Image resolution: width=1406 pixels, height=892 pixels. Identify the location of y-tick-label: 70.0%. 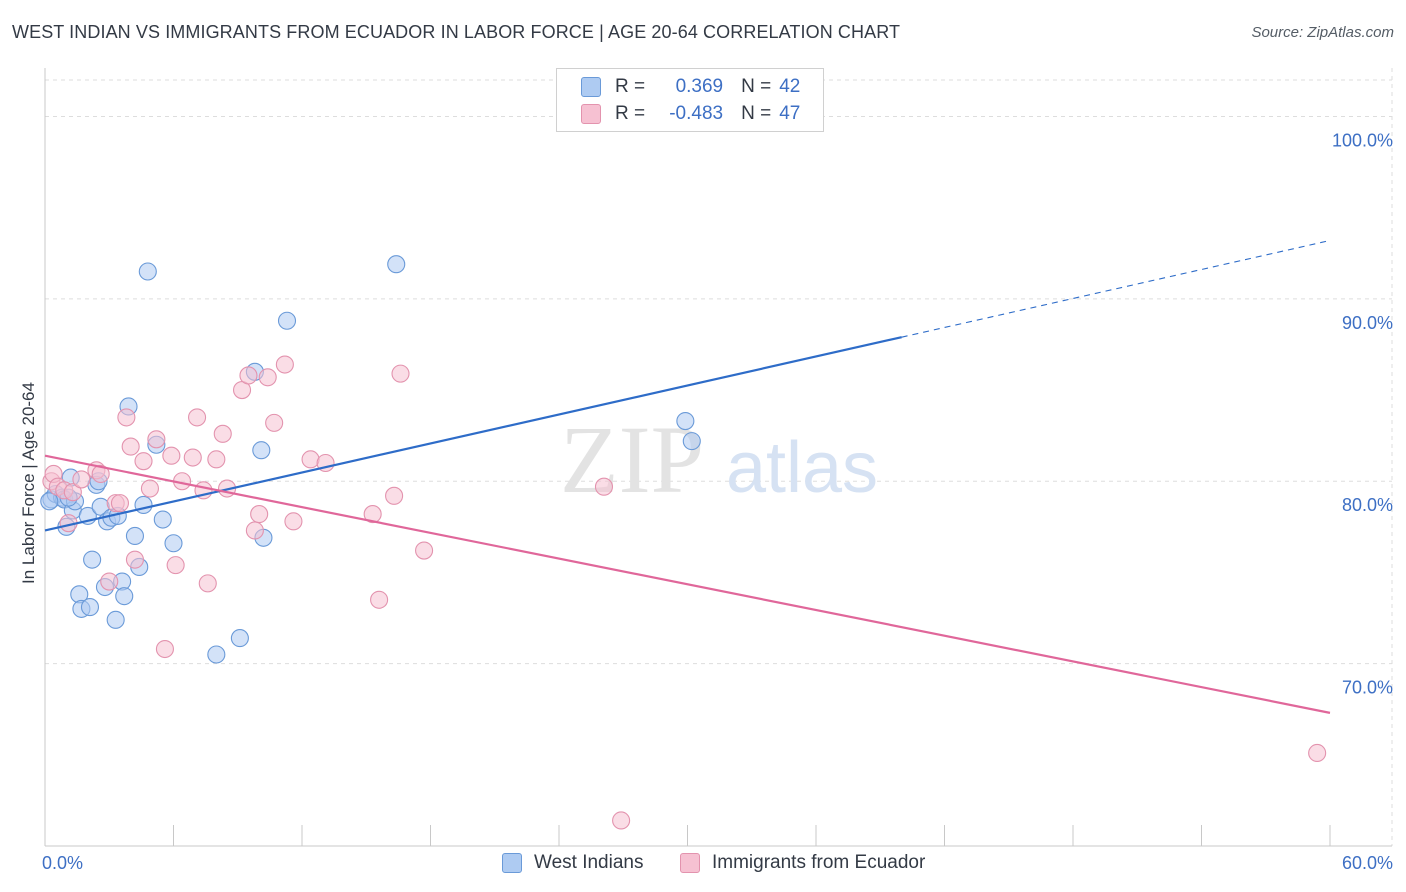
(1367, 688).